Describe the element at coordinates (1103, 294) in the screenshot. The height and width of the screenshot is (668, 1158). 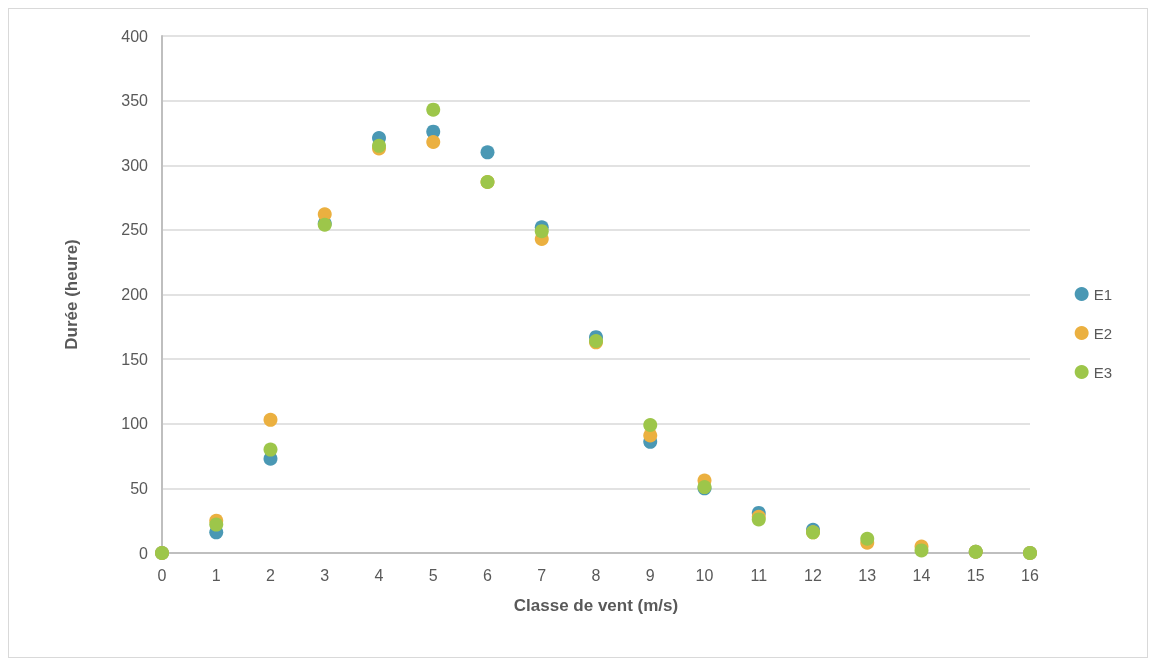
I see `legend-label: E1` at that location.